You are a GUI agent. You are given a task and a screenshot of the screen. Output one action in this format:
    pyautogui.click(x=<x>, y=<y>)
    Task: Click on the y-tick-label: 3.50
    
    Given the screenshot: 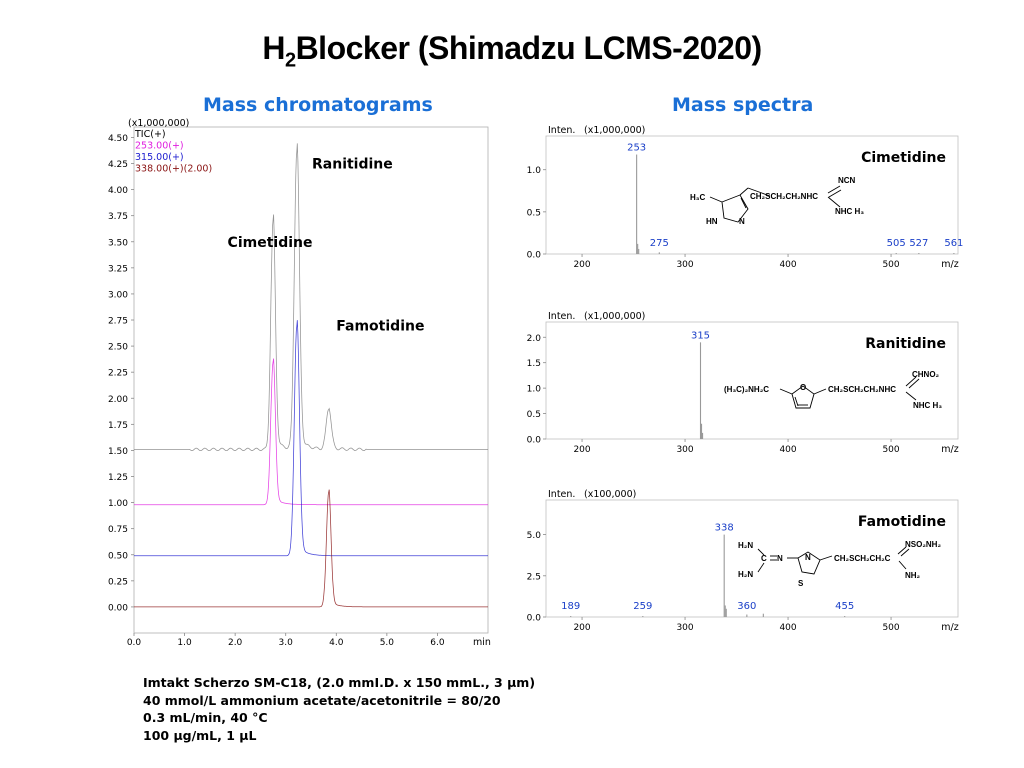 What is the action you would take?
    pyautogui.click(x=118, y=243)
    